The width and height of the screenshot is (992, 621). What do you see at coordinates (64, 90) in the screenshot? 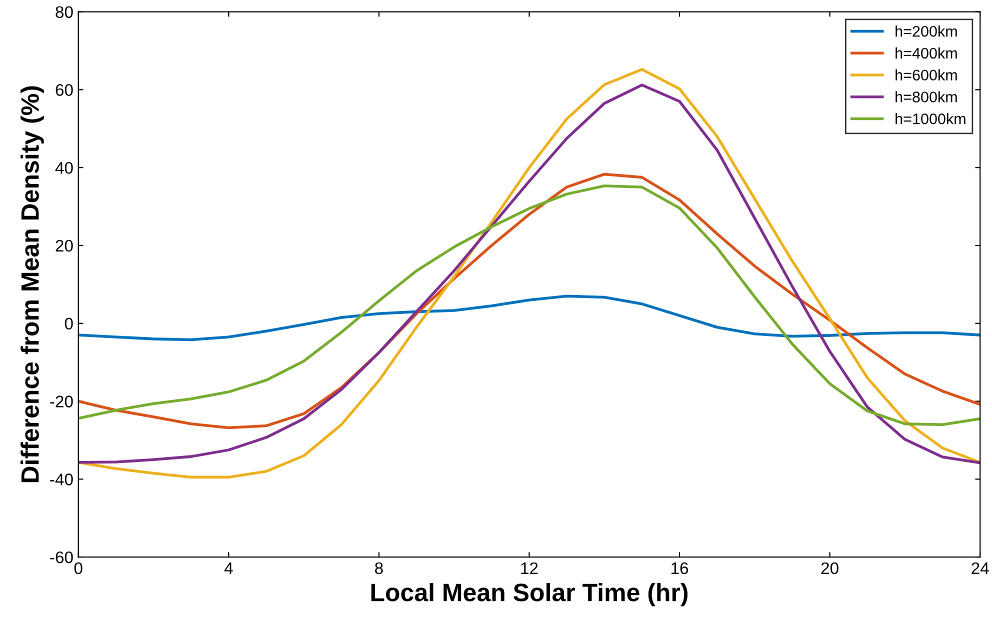
I see `y-tick-label: 60` at bounding box center [64, 90].